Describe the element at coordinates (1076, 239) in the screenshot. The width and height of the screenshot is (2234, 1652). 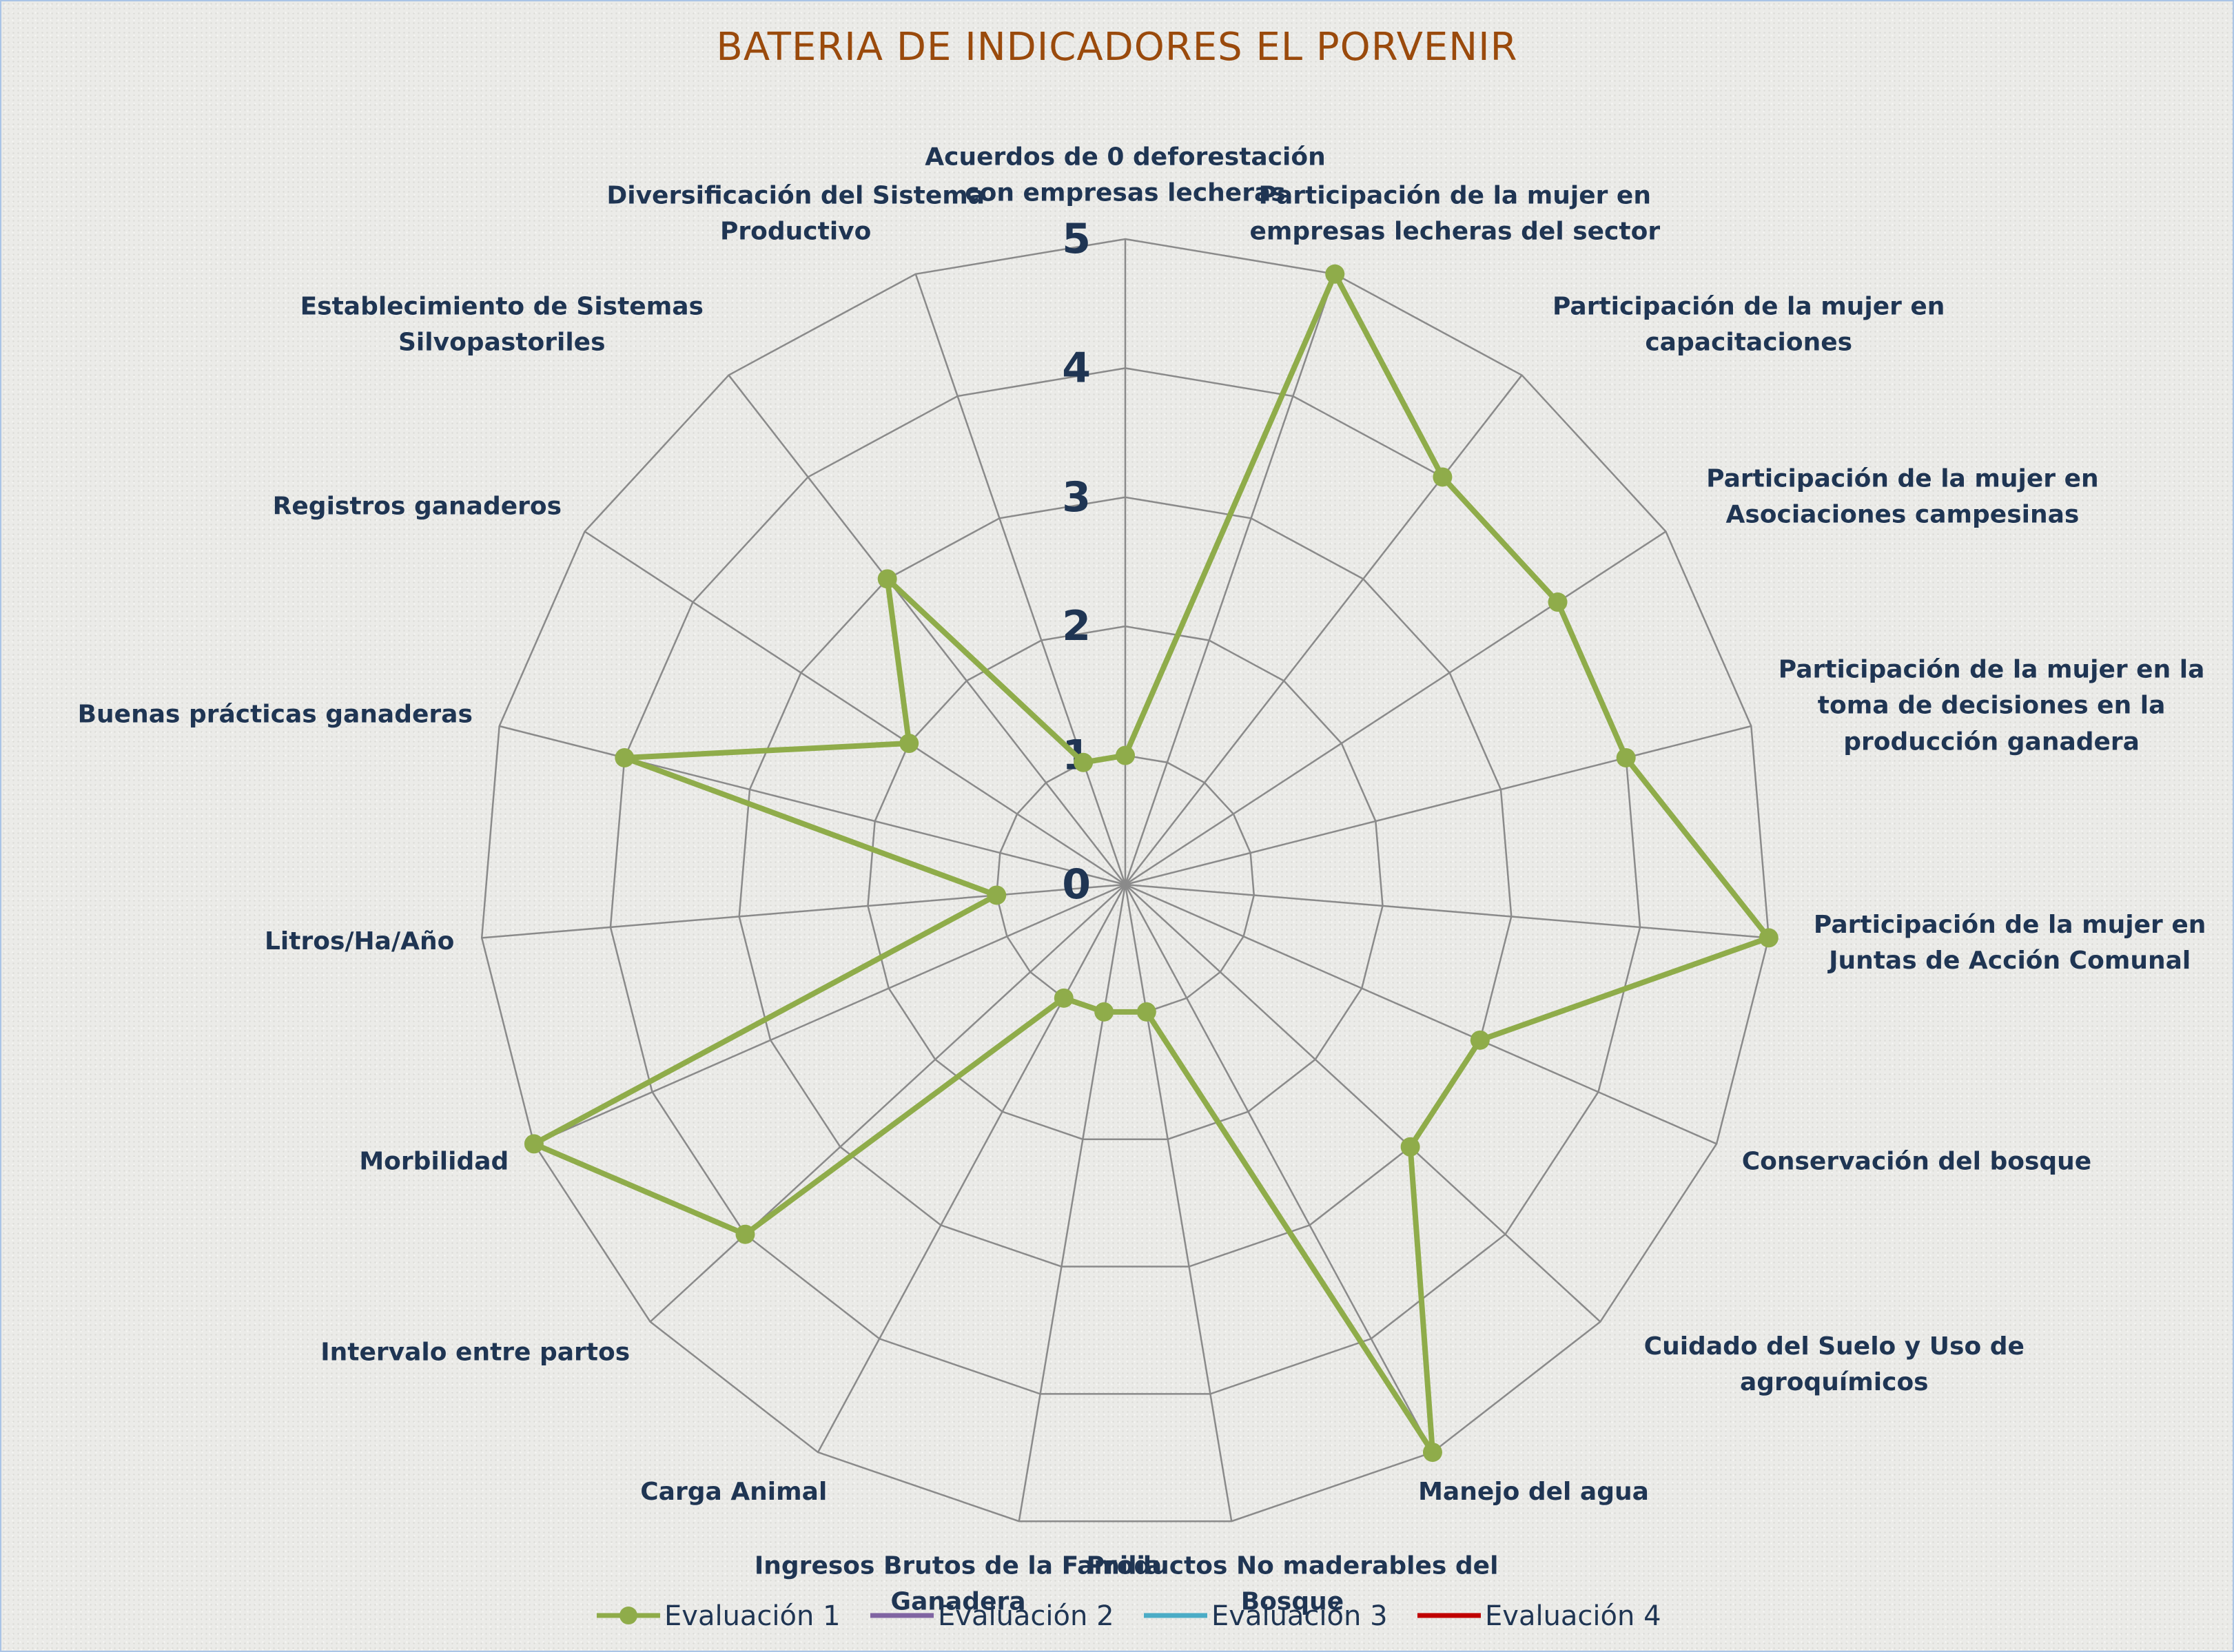
I see `r-tick-label: 5` at that location.